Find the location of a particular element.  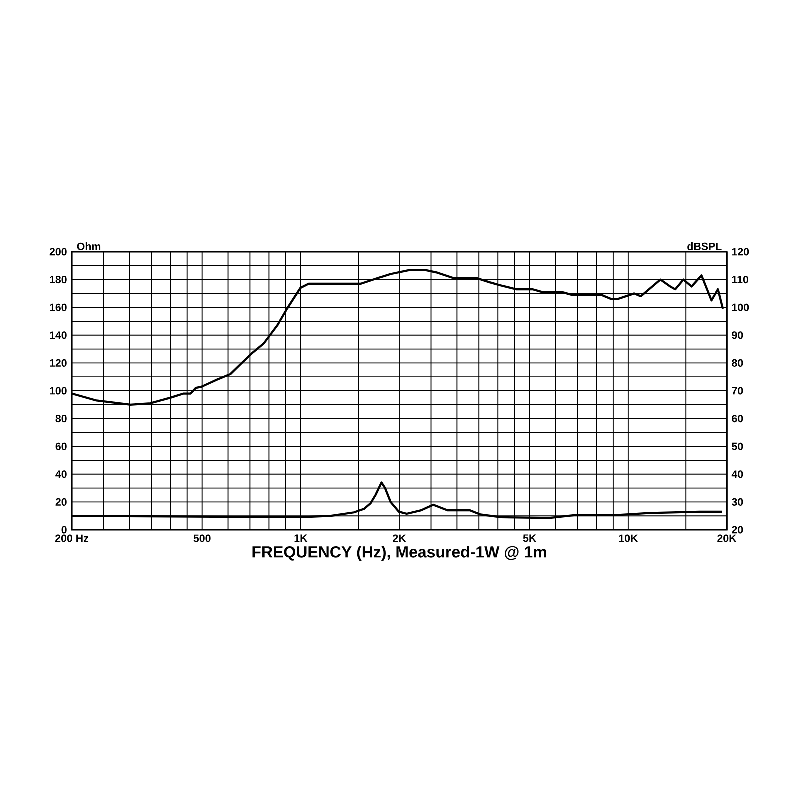

x-tick-label: 20K is located at coordinates (727, 538).